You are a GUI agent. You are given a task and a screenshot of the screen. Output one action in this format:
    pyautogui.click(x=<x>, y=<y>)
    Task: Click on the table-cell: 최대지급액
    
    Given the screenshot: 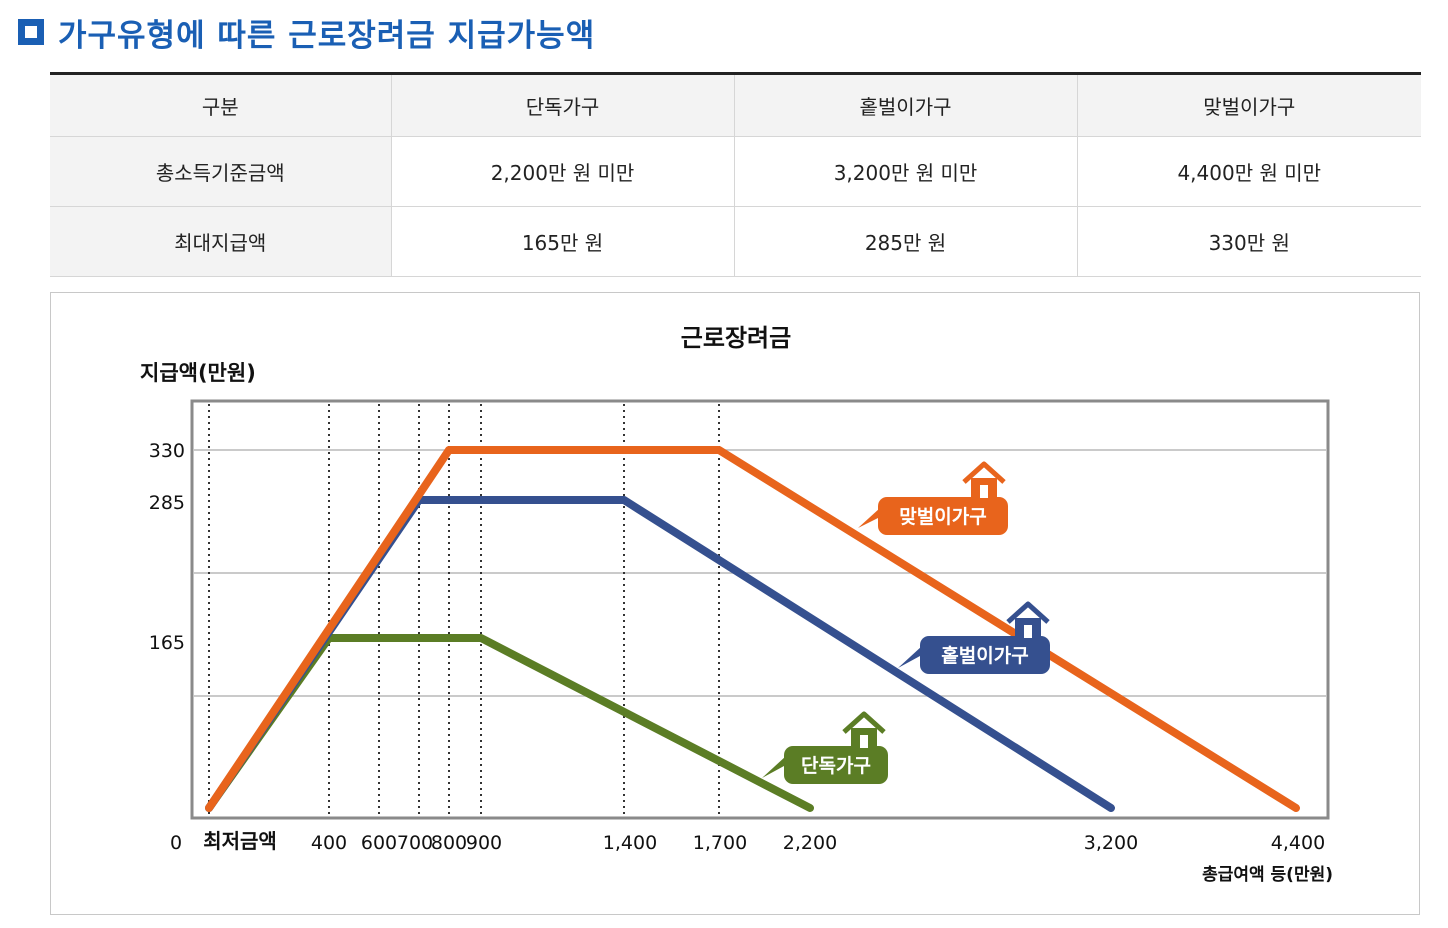 What is the action you would take?
    pyautogui.click(x=220, y=241)
    